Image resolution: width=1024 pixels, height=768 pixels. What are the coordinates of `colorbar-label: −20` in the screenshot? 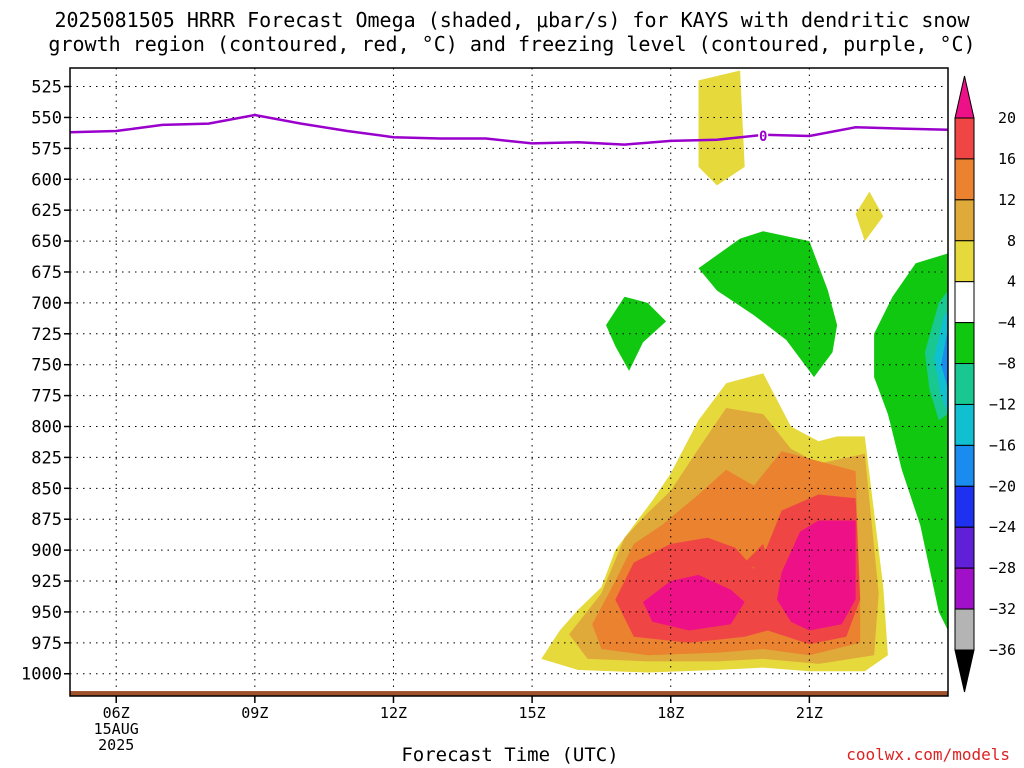 It's located at (1002, 486).